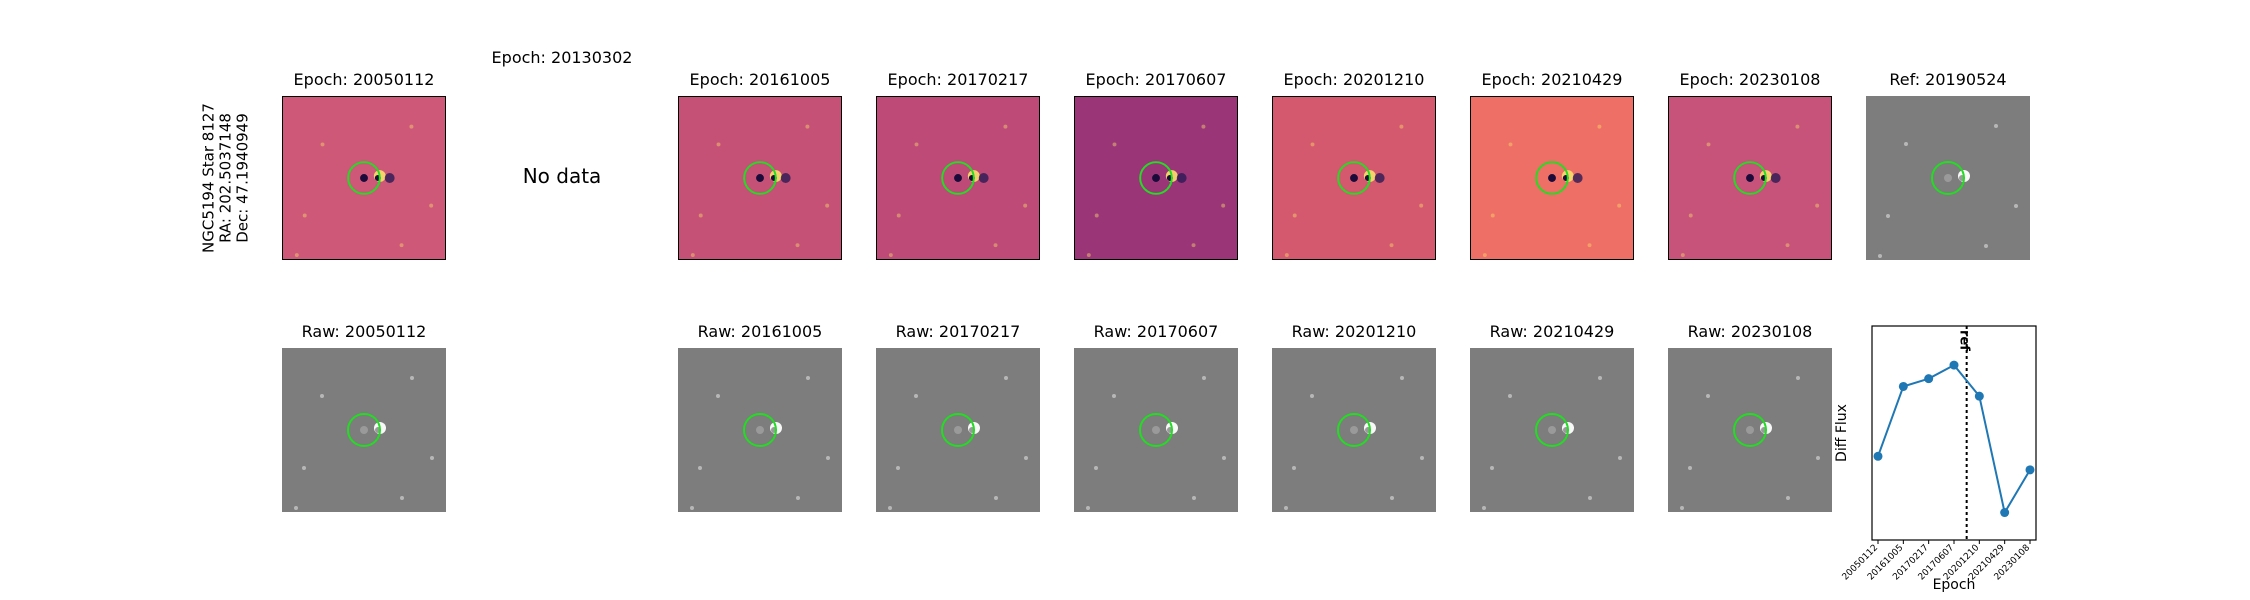 This screenshot has width=2250, height=600. I want to click on panel-title: Epoch: 20201210, so click(1354, 79).